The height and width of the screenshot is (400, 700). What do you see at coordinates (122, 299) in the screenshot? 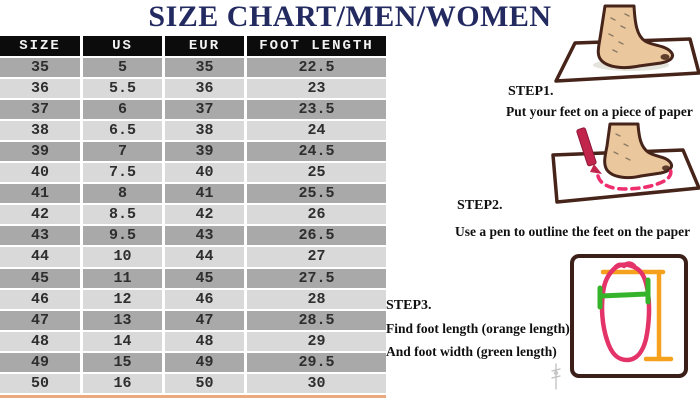
I see `table-cell: 12` at bounding box center [122, 299].